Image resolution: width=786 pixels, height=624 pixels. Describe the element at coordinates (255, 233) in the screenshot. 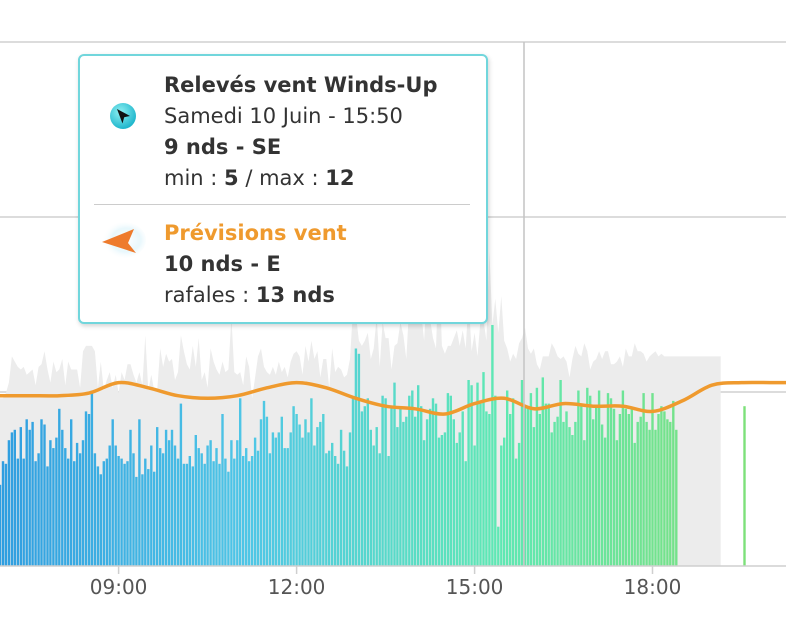

I see `forecast-title: Prévisions vent` at that location.